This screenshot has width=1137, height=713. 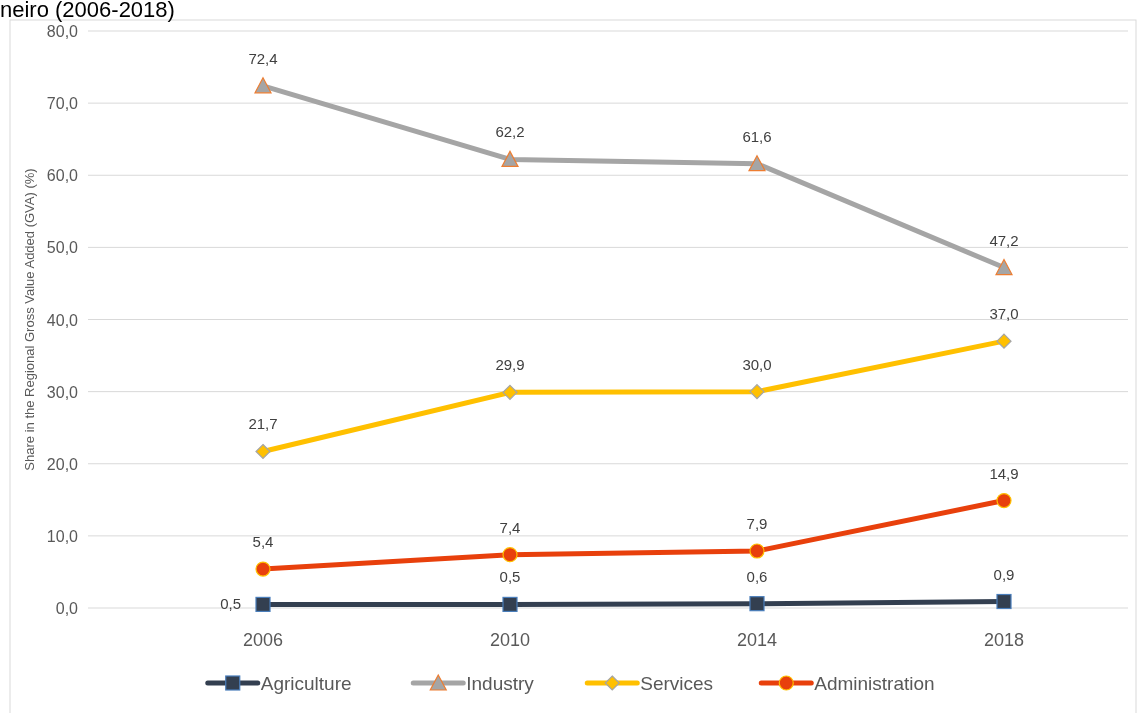 What do you see at coordinates (62, 248) in the screenshot?
I see `y-tick-label: 50,0` at bounding box center [62, 248].